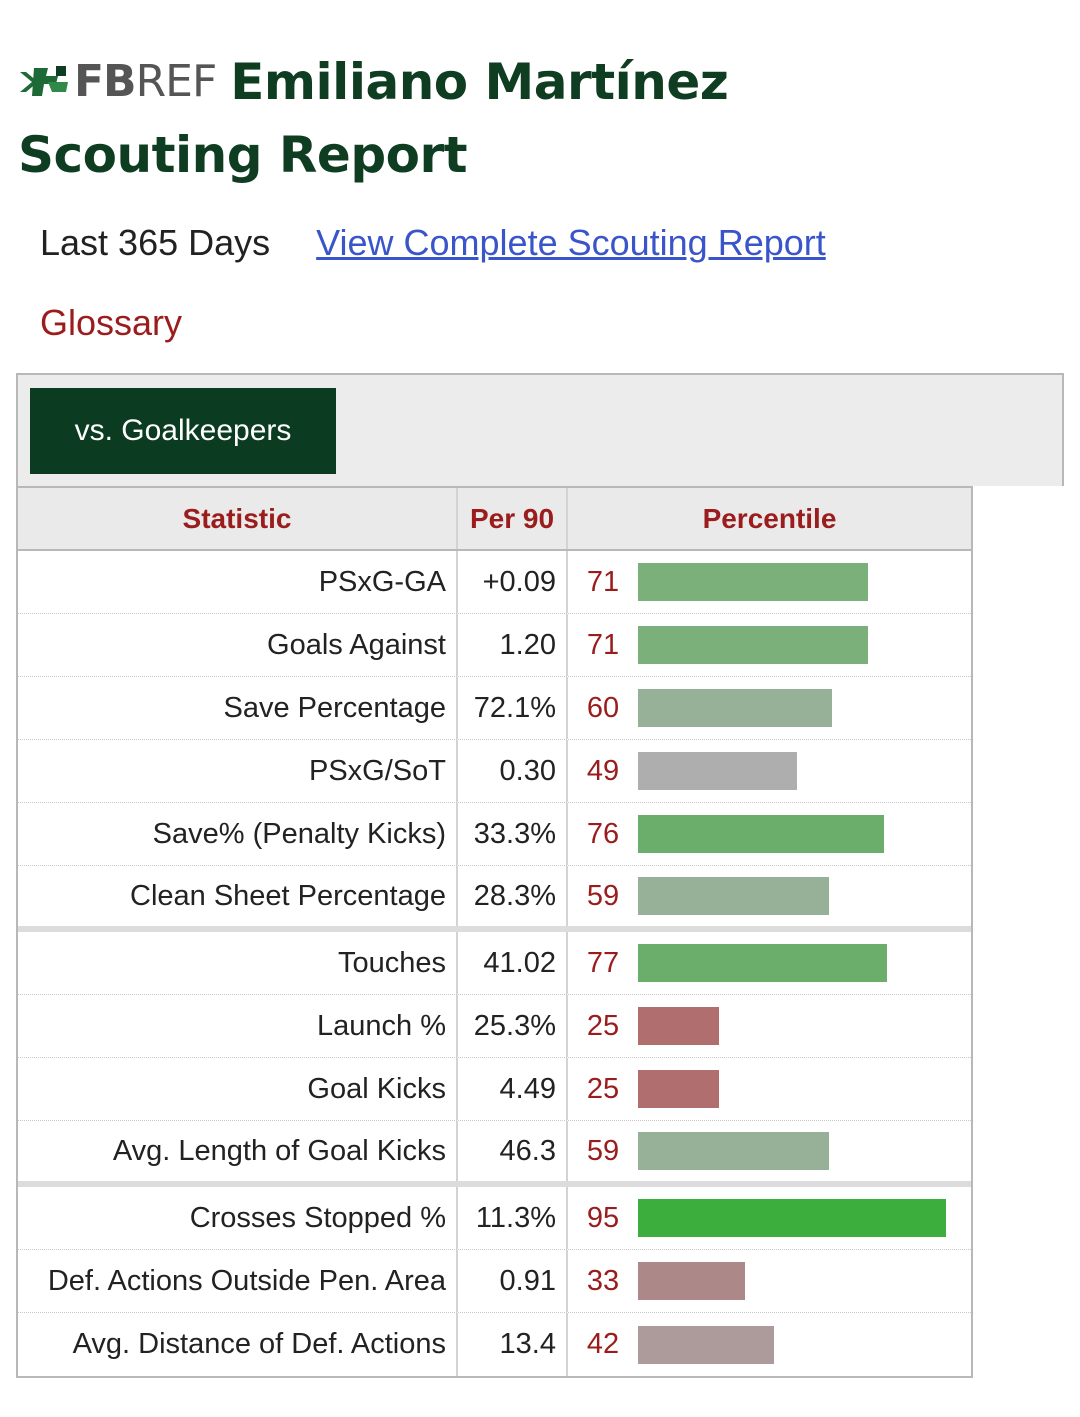  I want to click on per90-value: 0.91, so click(513, 1281).